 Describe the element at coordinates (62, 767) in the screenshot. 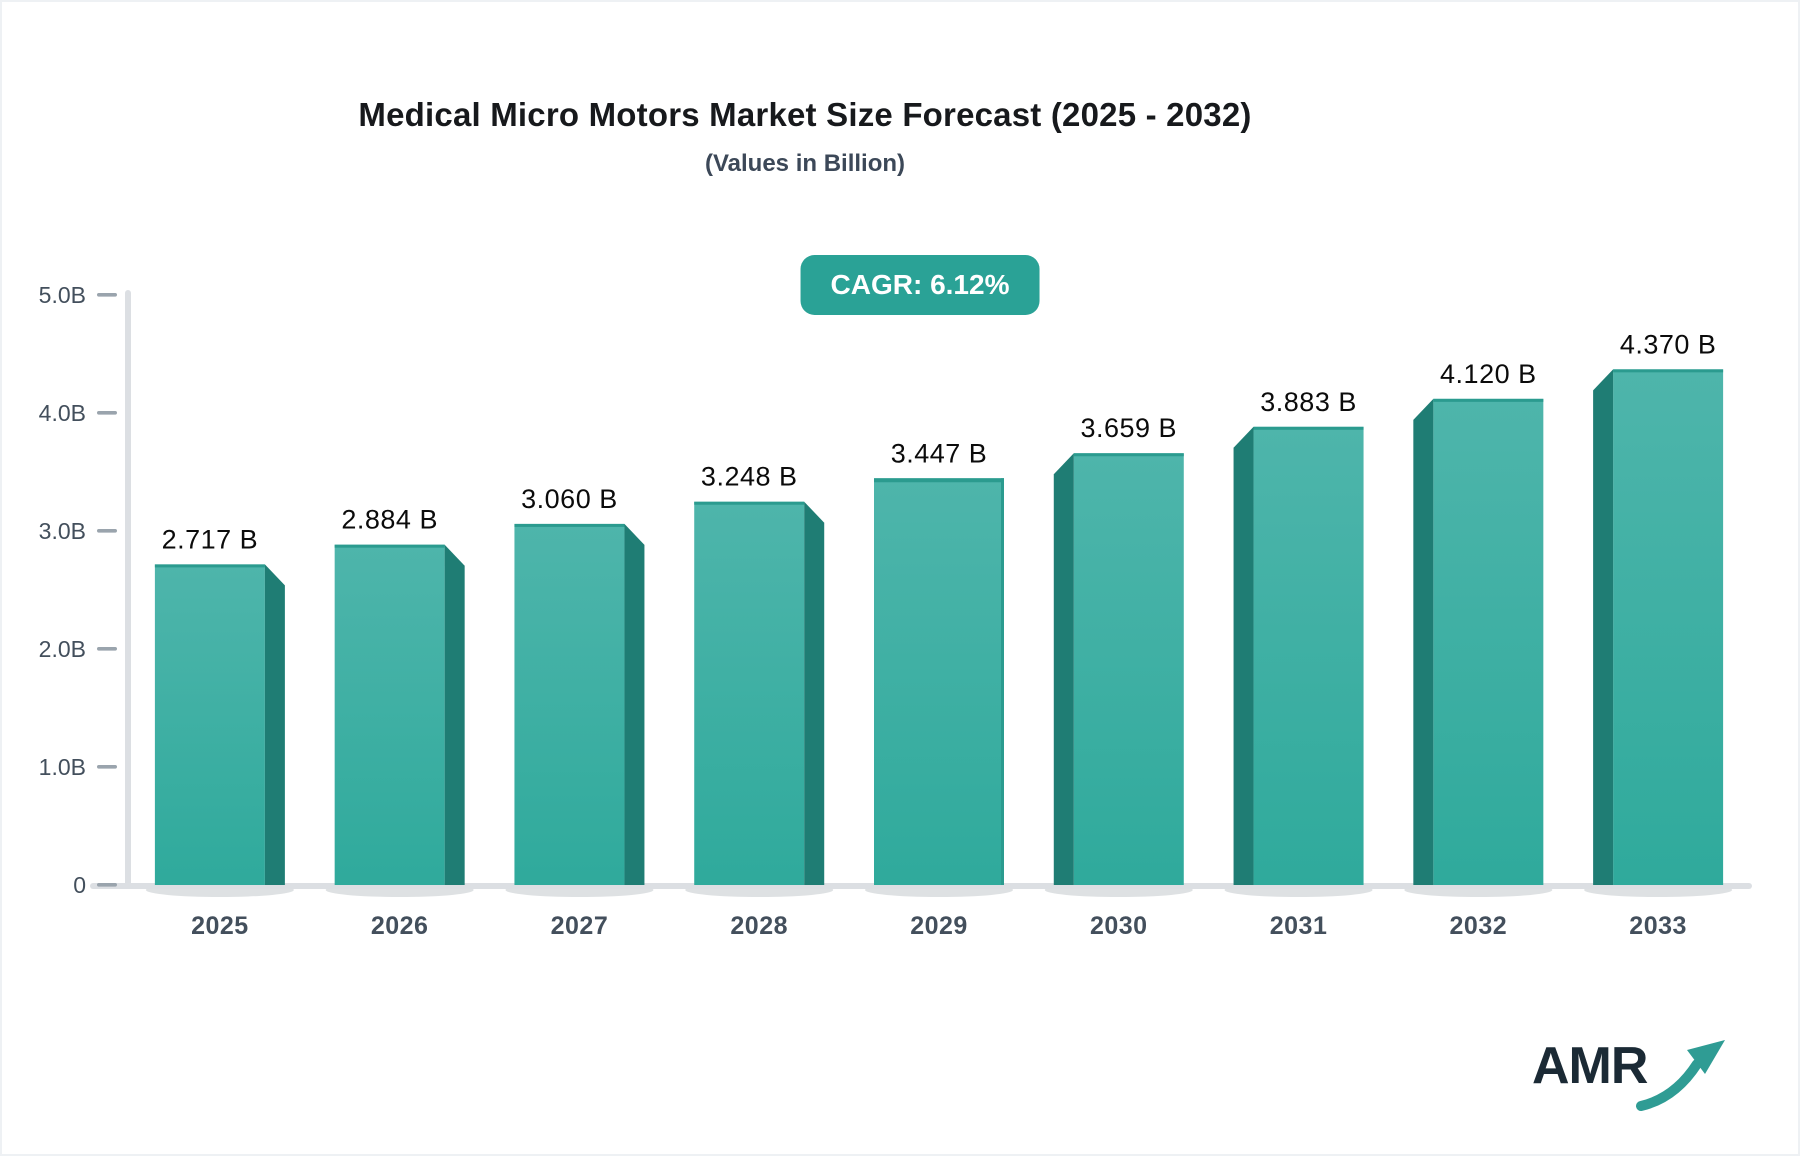

I see `y-tick-label: 1.0B` at that location.